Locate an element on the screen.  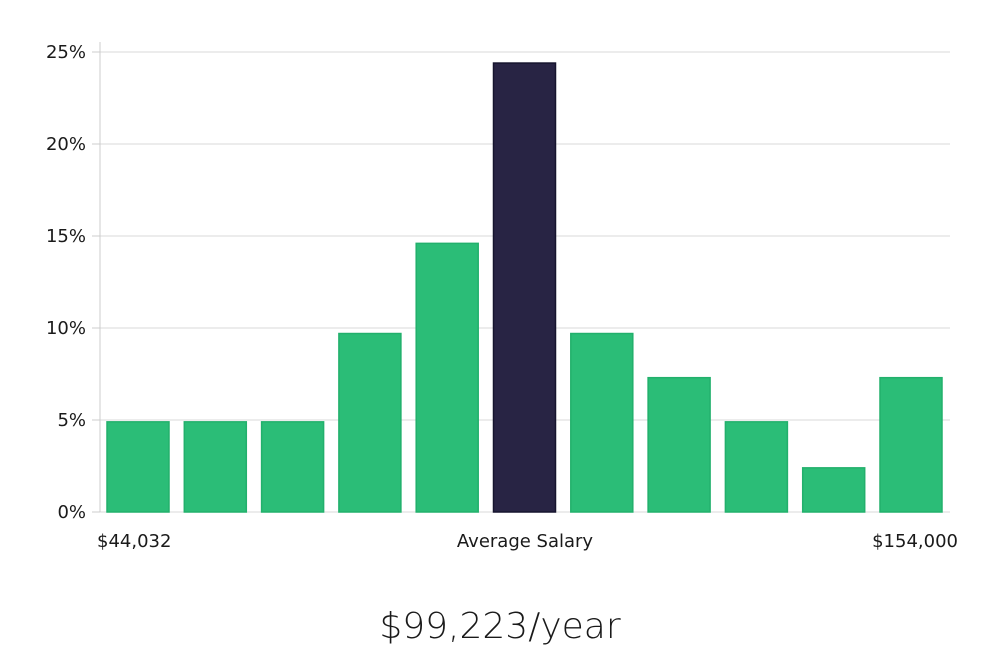
x-label-average-salary: Average Salary is located at coordinates (525, 541).